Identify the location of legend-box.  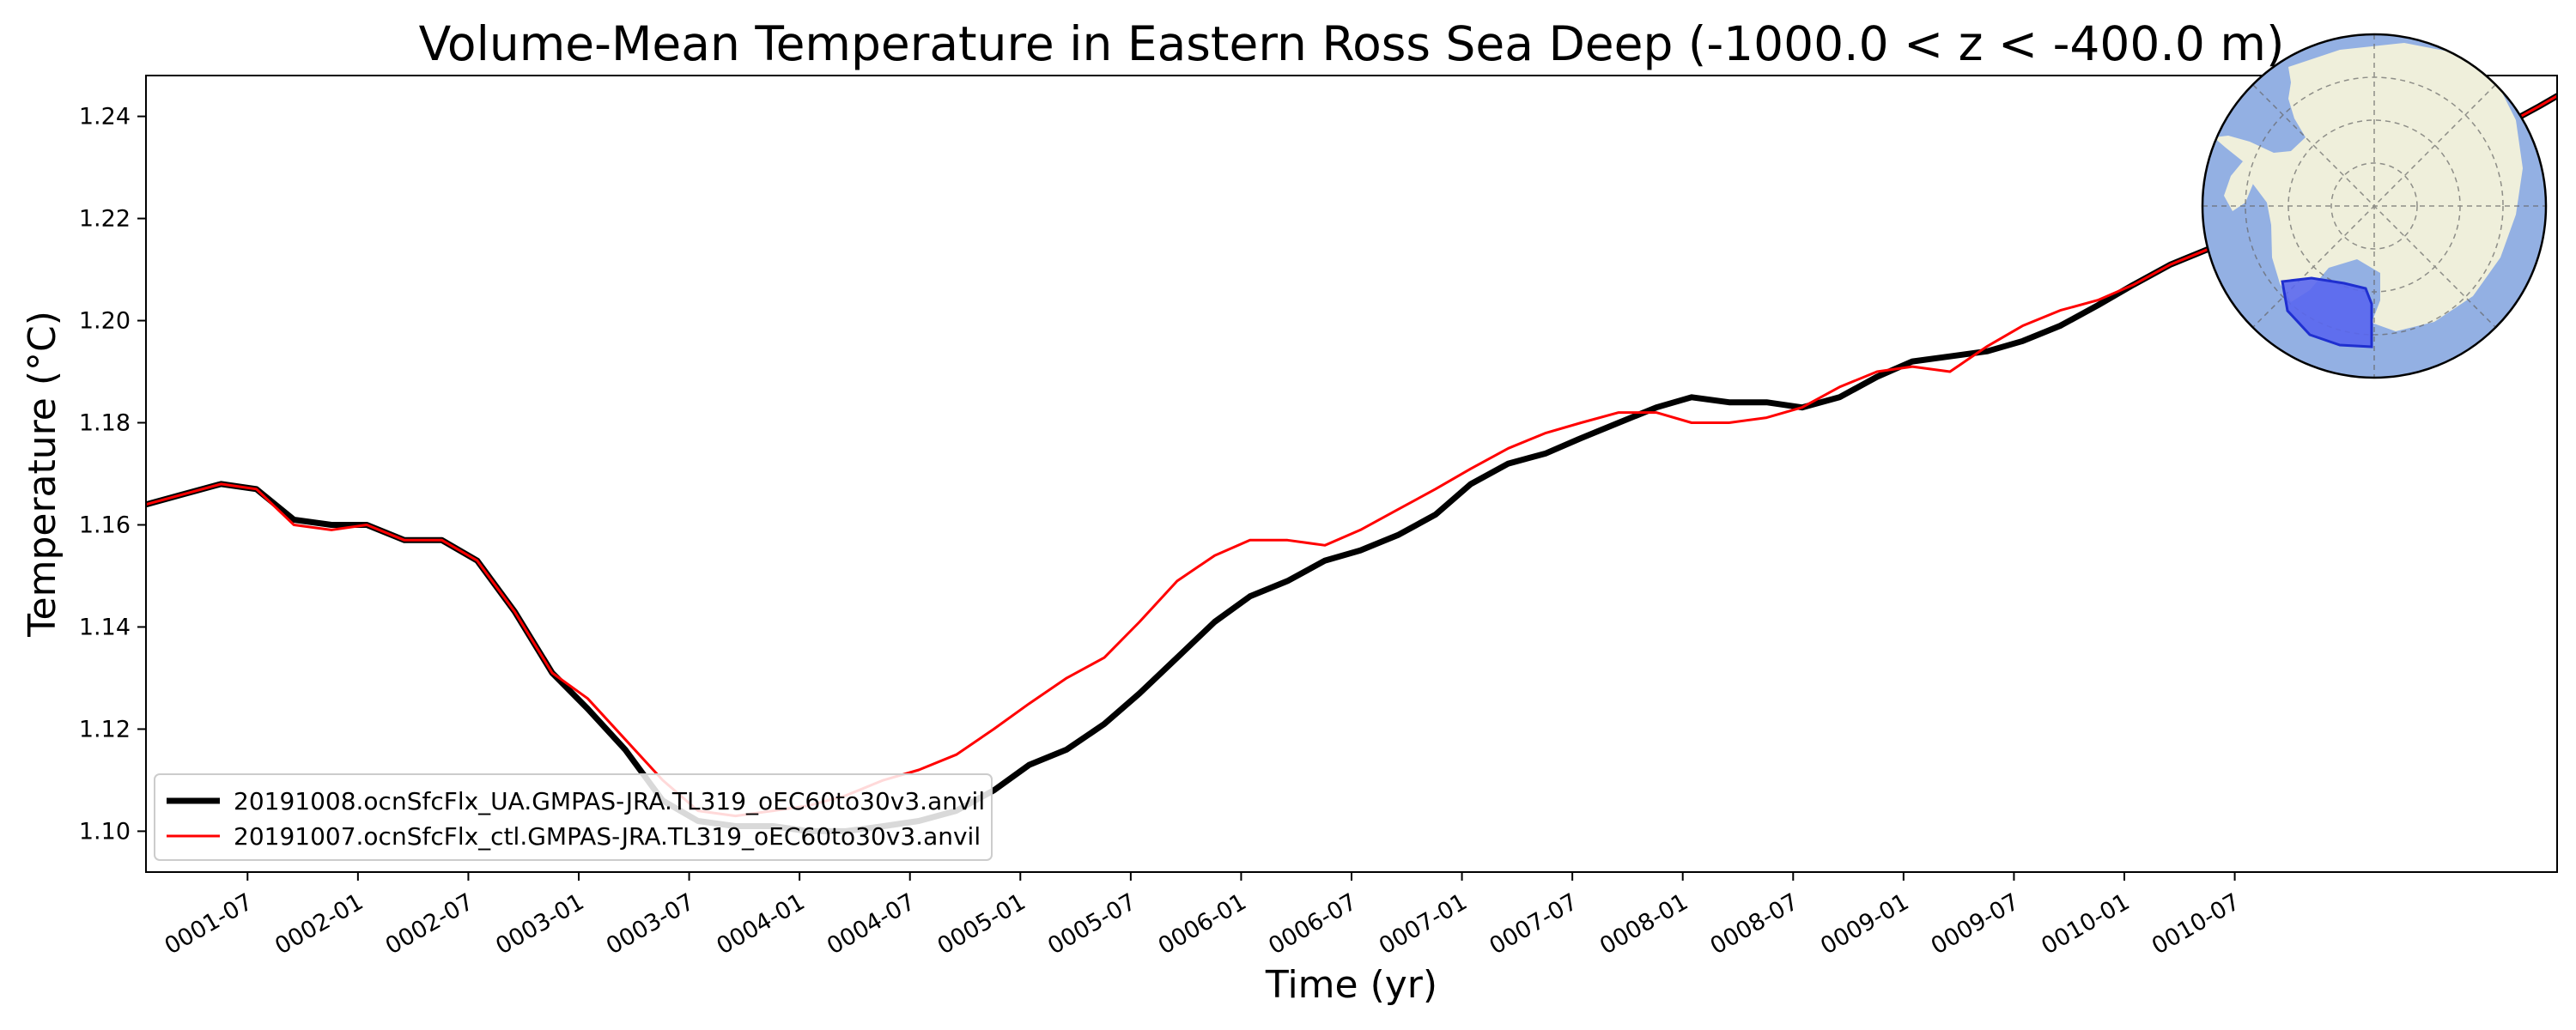
(574, 817).